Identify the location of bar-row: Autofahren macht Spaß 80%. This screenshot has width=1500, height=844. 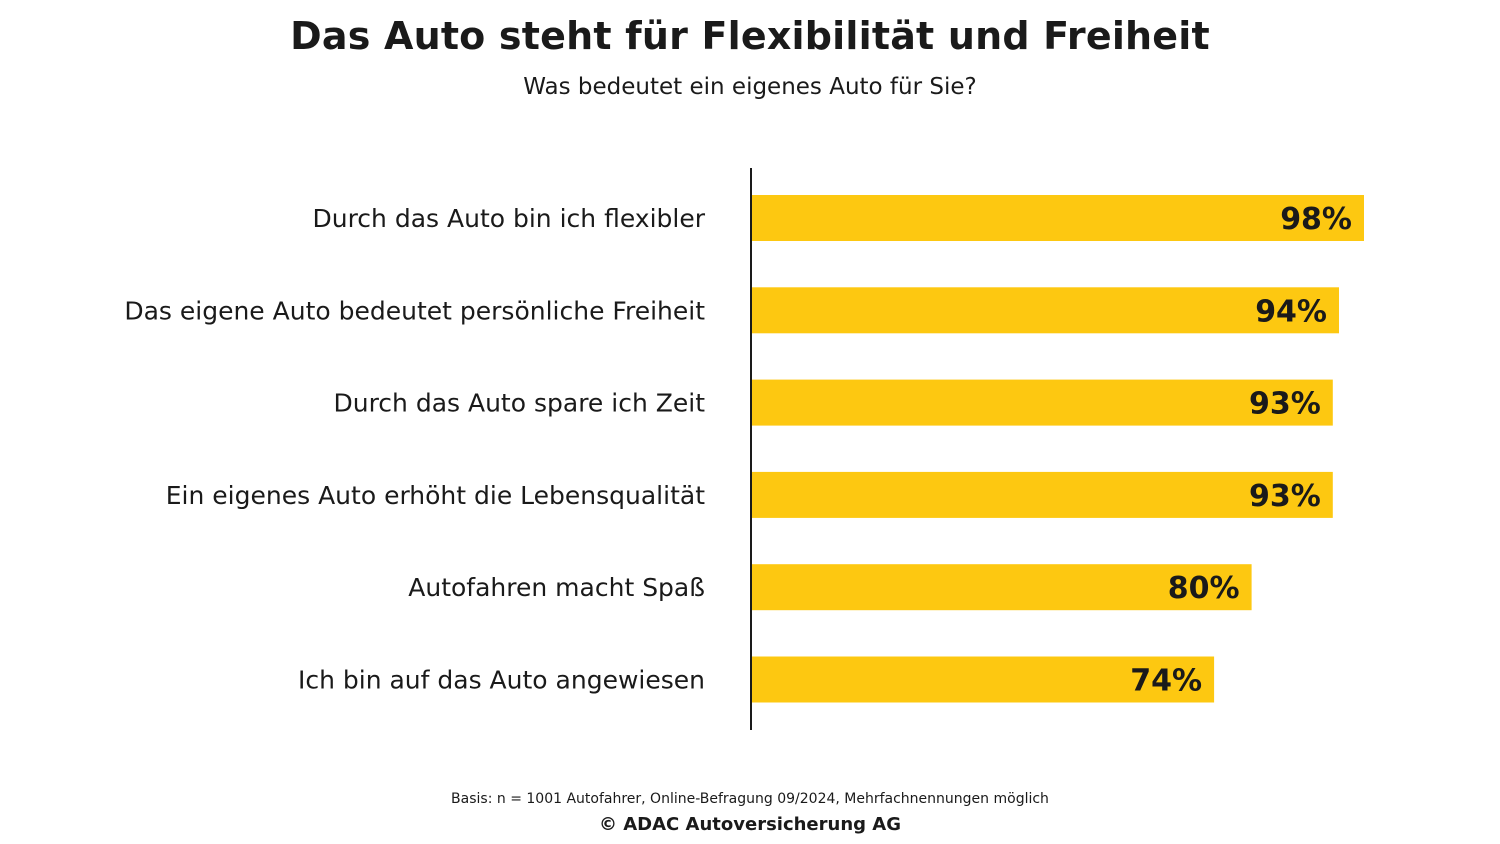
(830, 587).